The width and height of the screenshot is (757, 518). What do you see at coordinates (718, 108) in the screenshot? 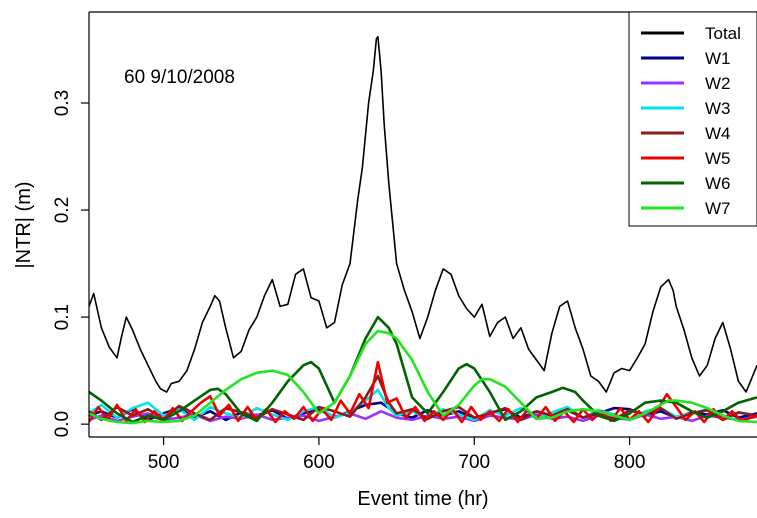
I see `legend-label-w3: W3` at bounding box center [718, 108].